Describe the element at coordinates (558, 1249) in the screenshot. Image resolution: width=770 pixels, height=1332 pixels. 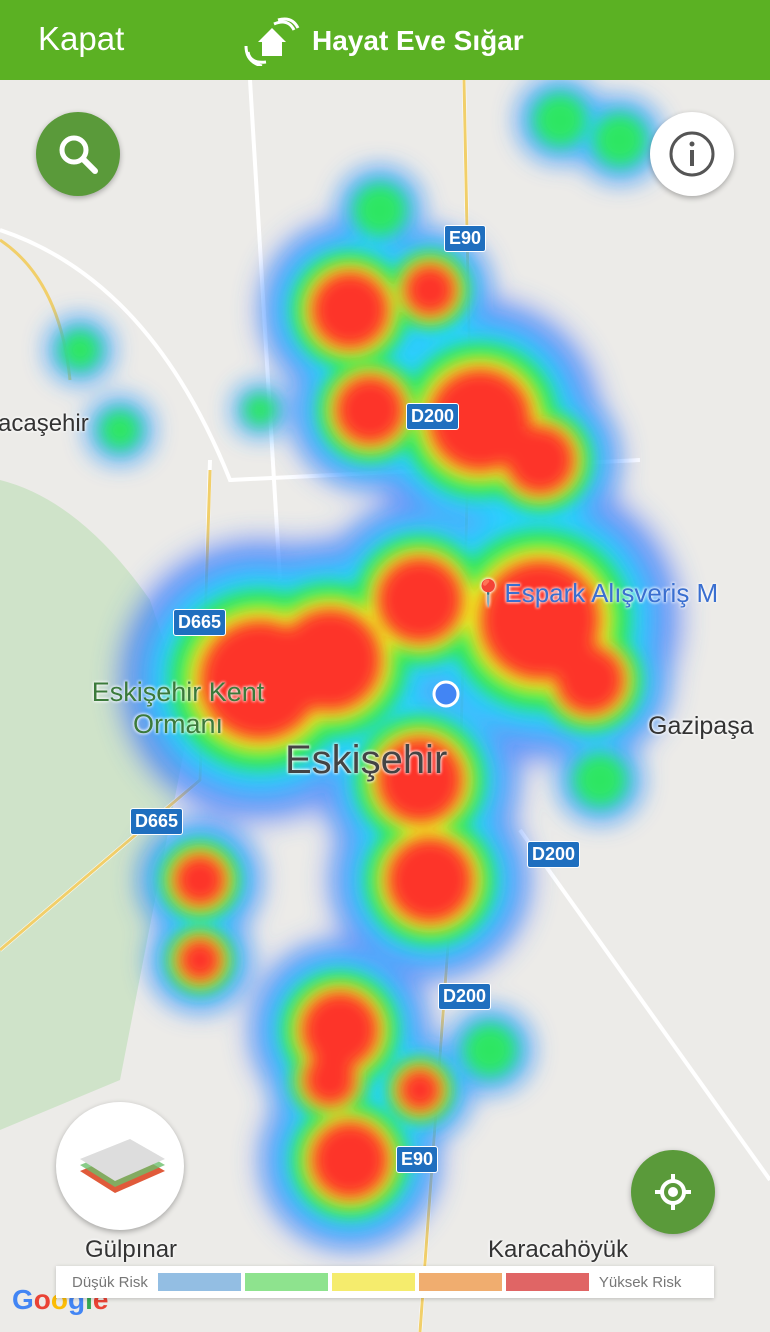
I see `place-label: Karacahöyük` at that location.